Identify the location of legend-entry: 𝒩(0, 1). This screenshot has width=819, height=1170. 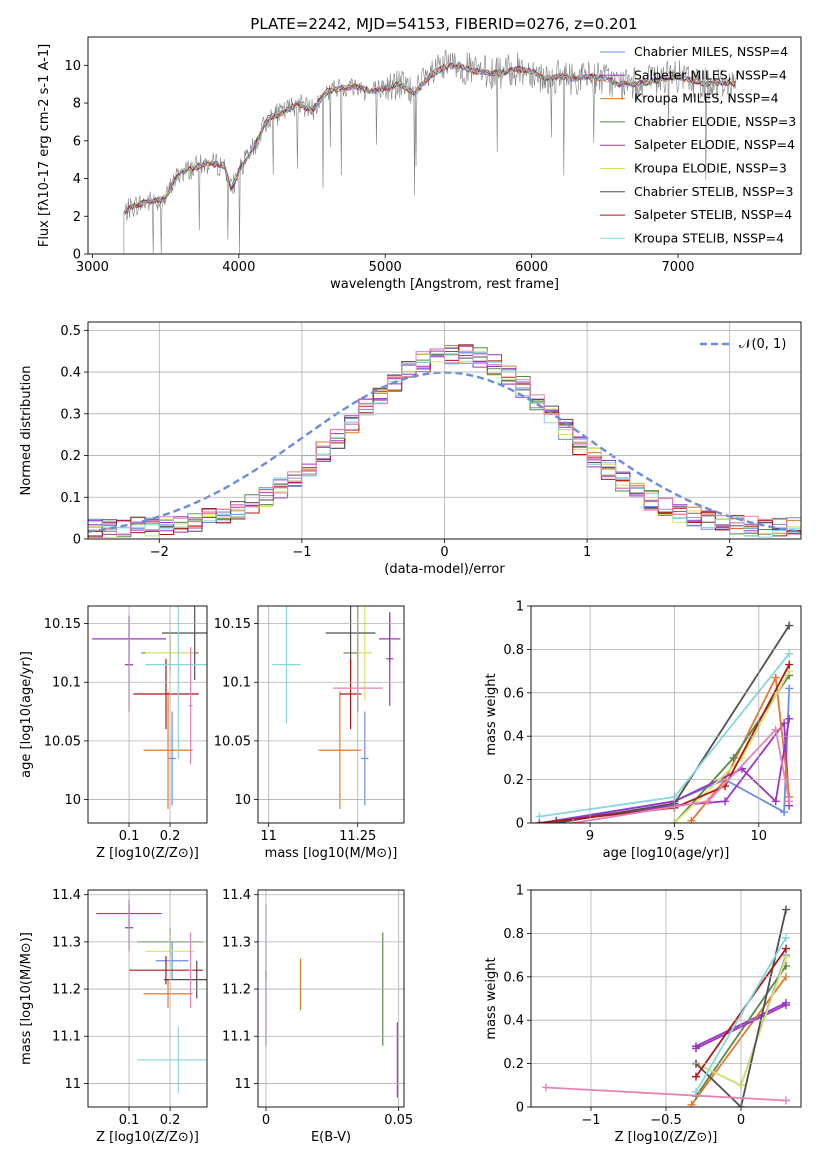
(762, 344).